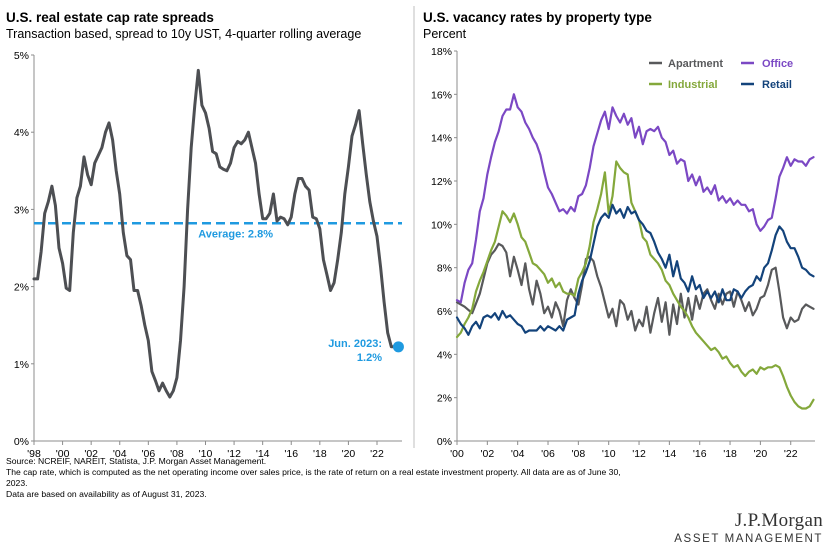  I want to click on chart-title: U.S. real estate cap rate spreads, so click(110, 17).